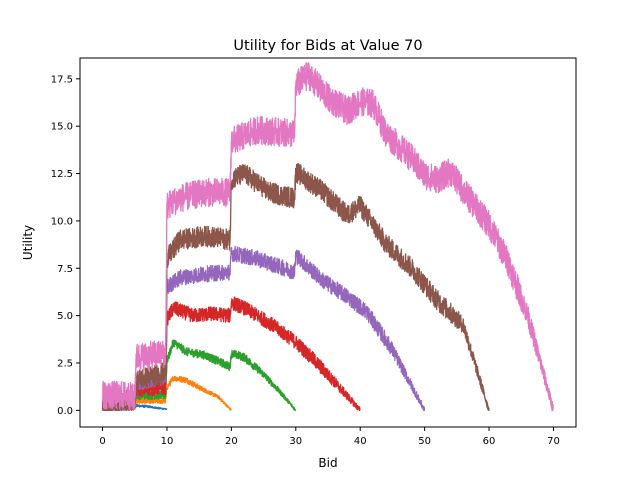 This screenshot has height=484, width=640. I want to click on x-axis-ticks: 0 10 20 30 40 50 60 70, so click(329, 437).